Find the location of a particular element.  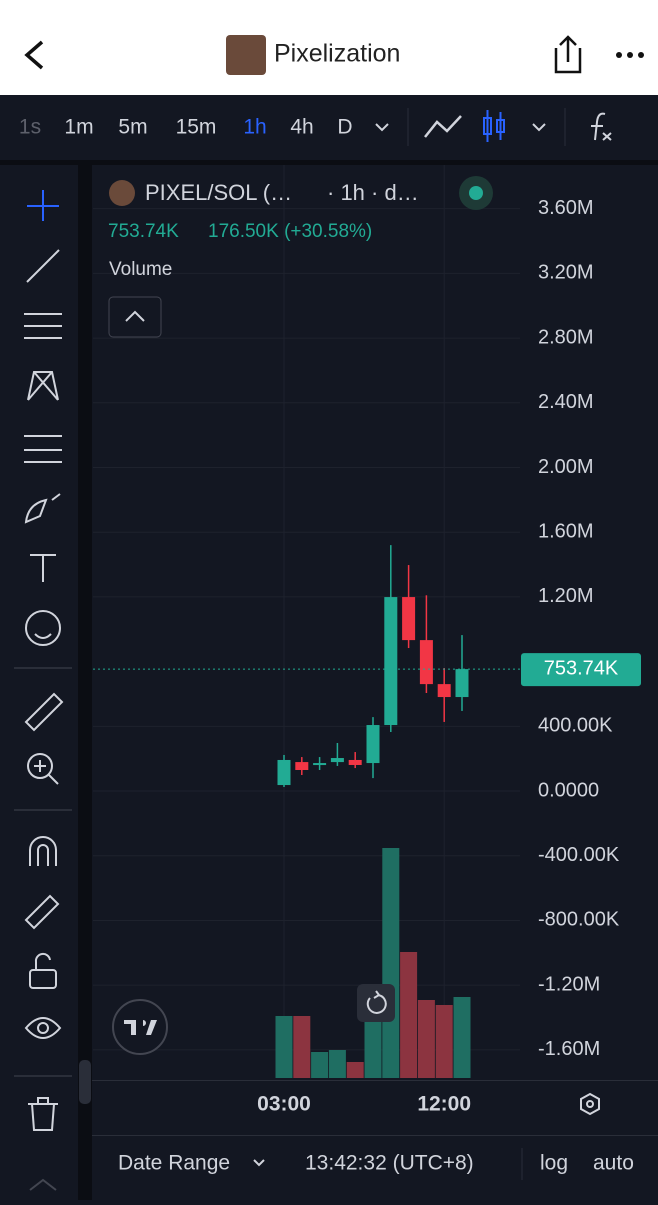

reset-icon is located at coordinates (376, 1002).